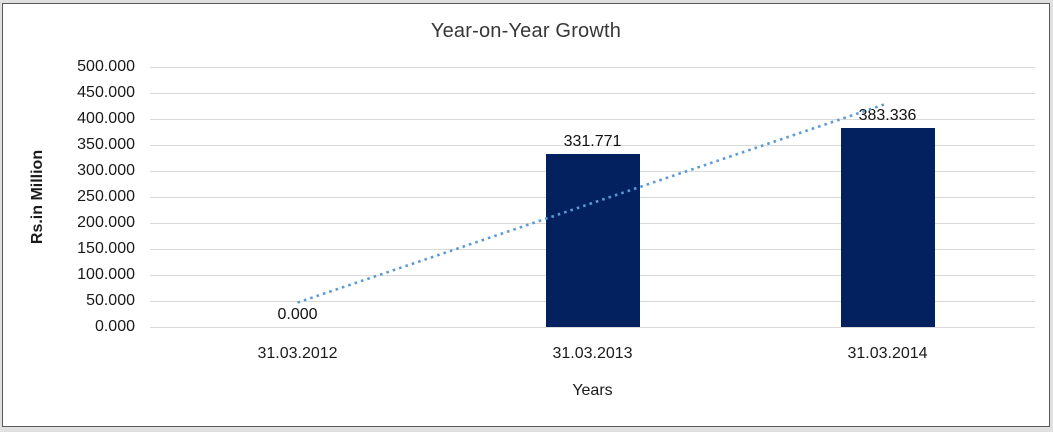 The width and height of the screenshot is (1053, 432). I want to click on bar-31.03.2013, so click(592, 240).